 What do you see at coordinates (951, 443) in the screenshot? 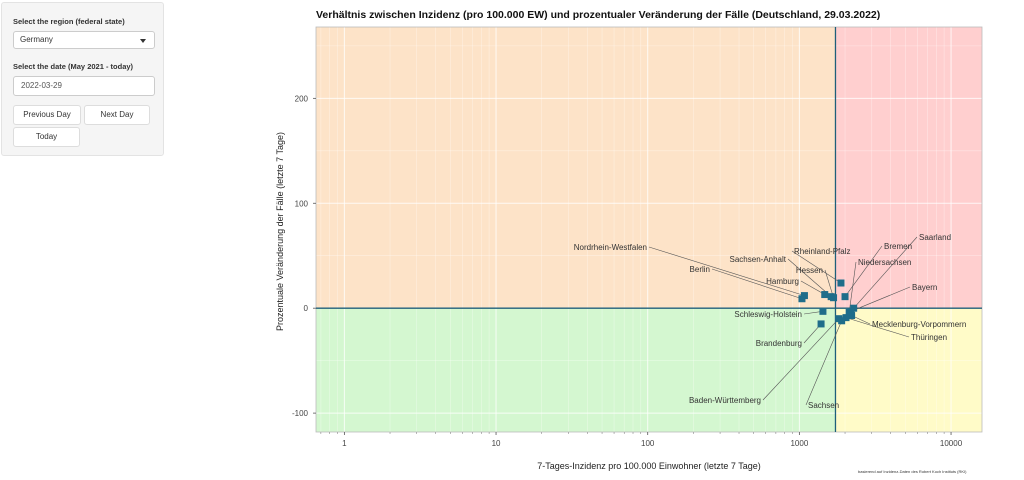
I see `x-tick-label: 10000` at bounding box center [951, 443].